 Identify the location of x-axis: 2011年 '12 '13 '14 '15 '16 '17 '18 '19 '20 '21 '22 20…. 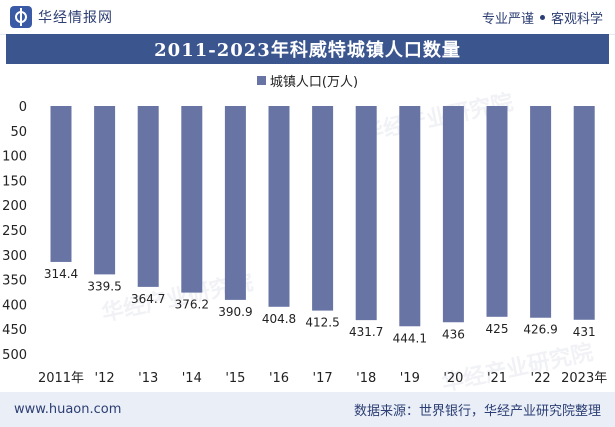
(322, 378).